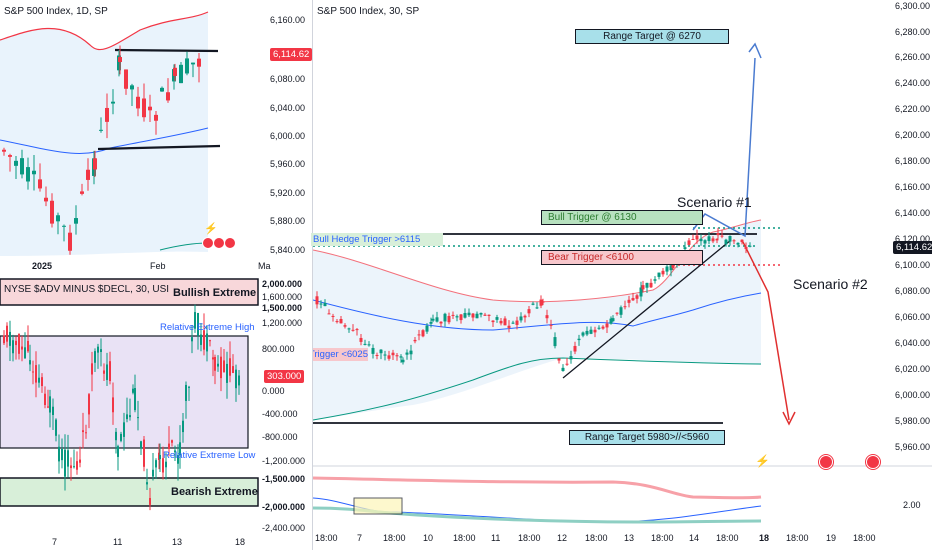 The image size is (932, 550). I want to click on daily-tick: 5,960.00, so click(288, 164).